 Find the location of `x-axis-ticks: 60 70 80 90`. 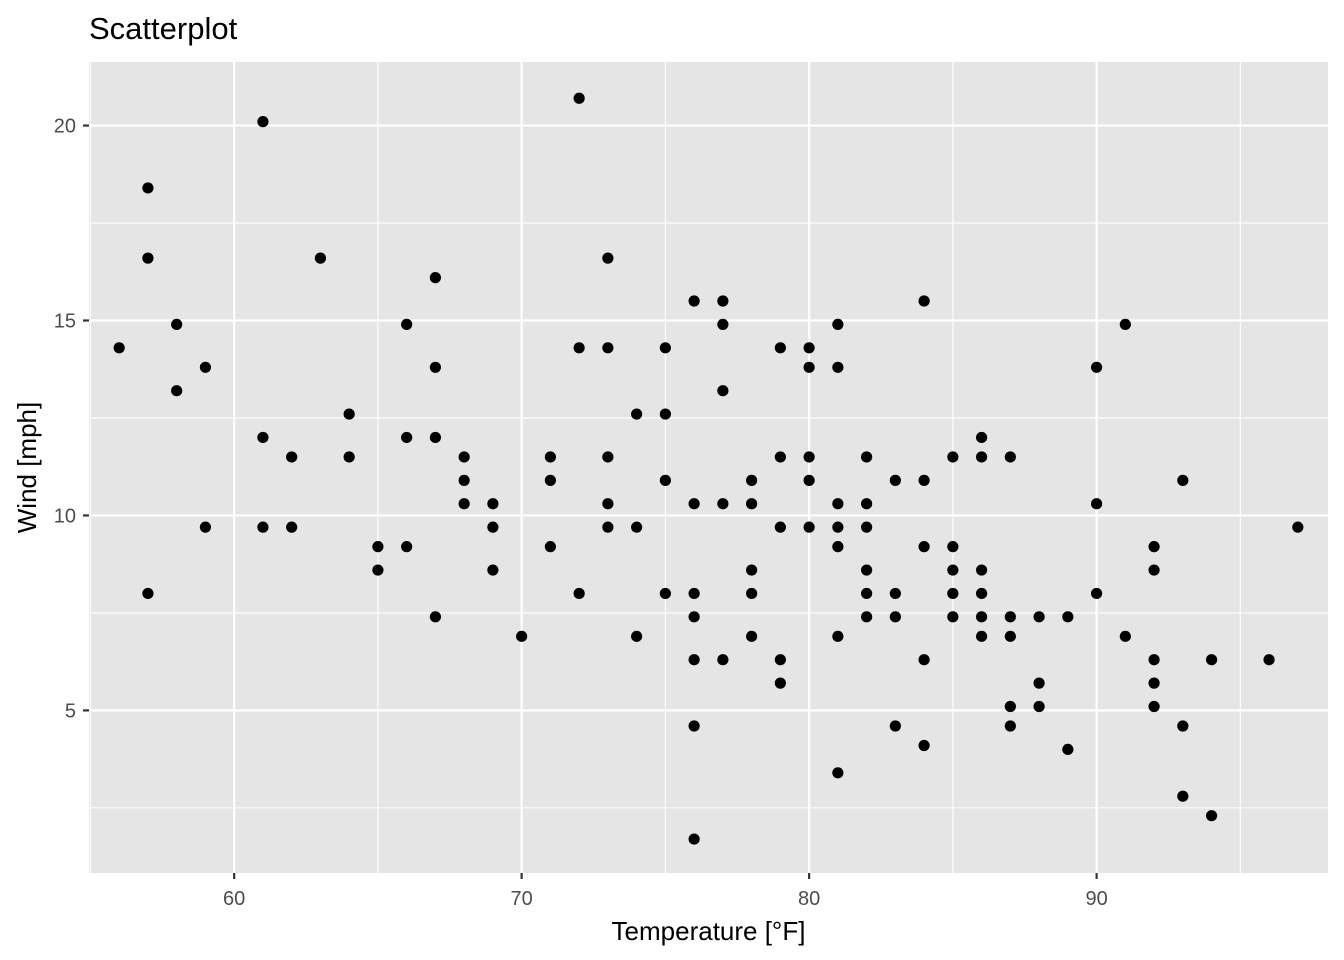

x-axis-ticks: 60 70 80 90 is located at coordinates (665, 891).